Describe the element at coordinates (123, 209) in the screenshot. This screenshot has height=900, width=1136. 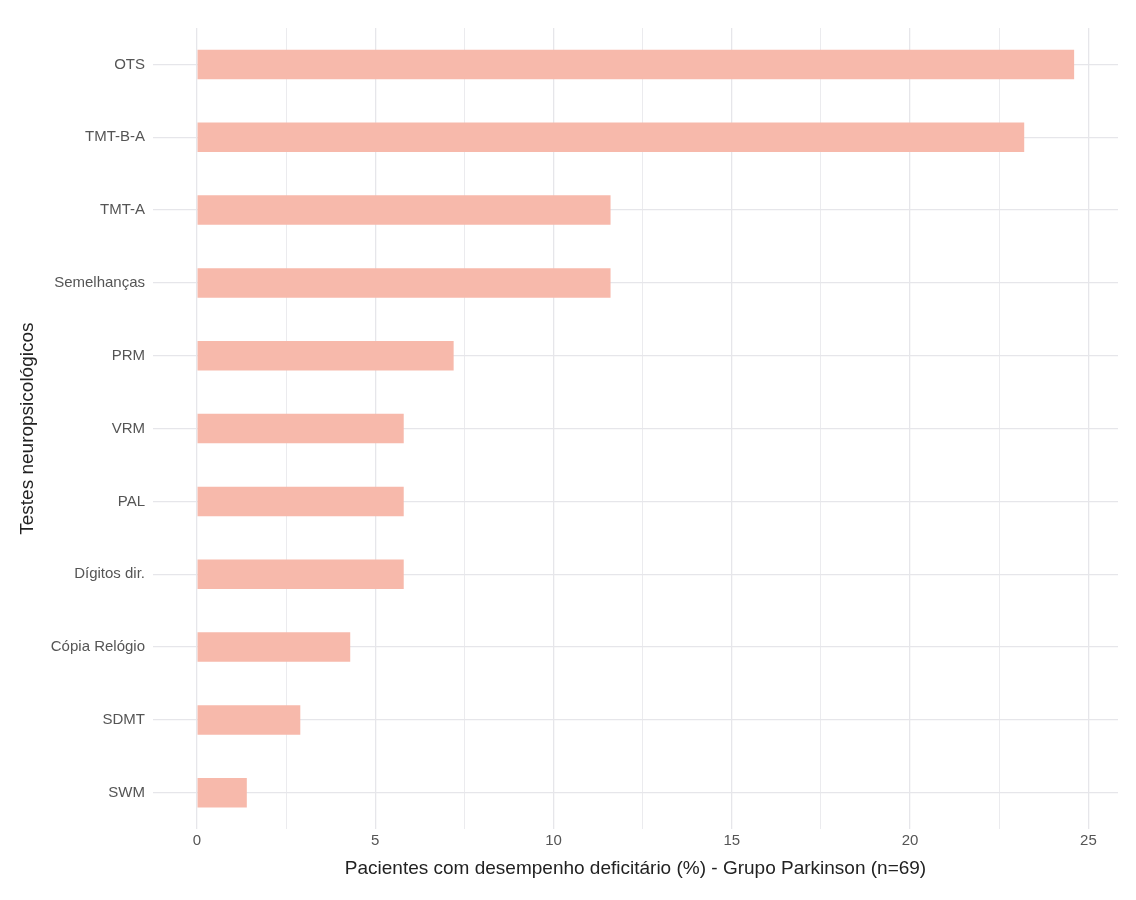
I see `y-tick-label: TMT-A` at that location.